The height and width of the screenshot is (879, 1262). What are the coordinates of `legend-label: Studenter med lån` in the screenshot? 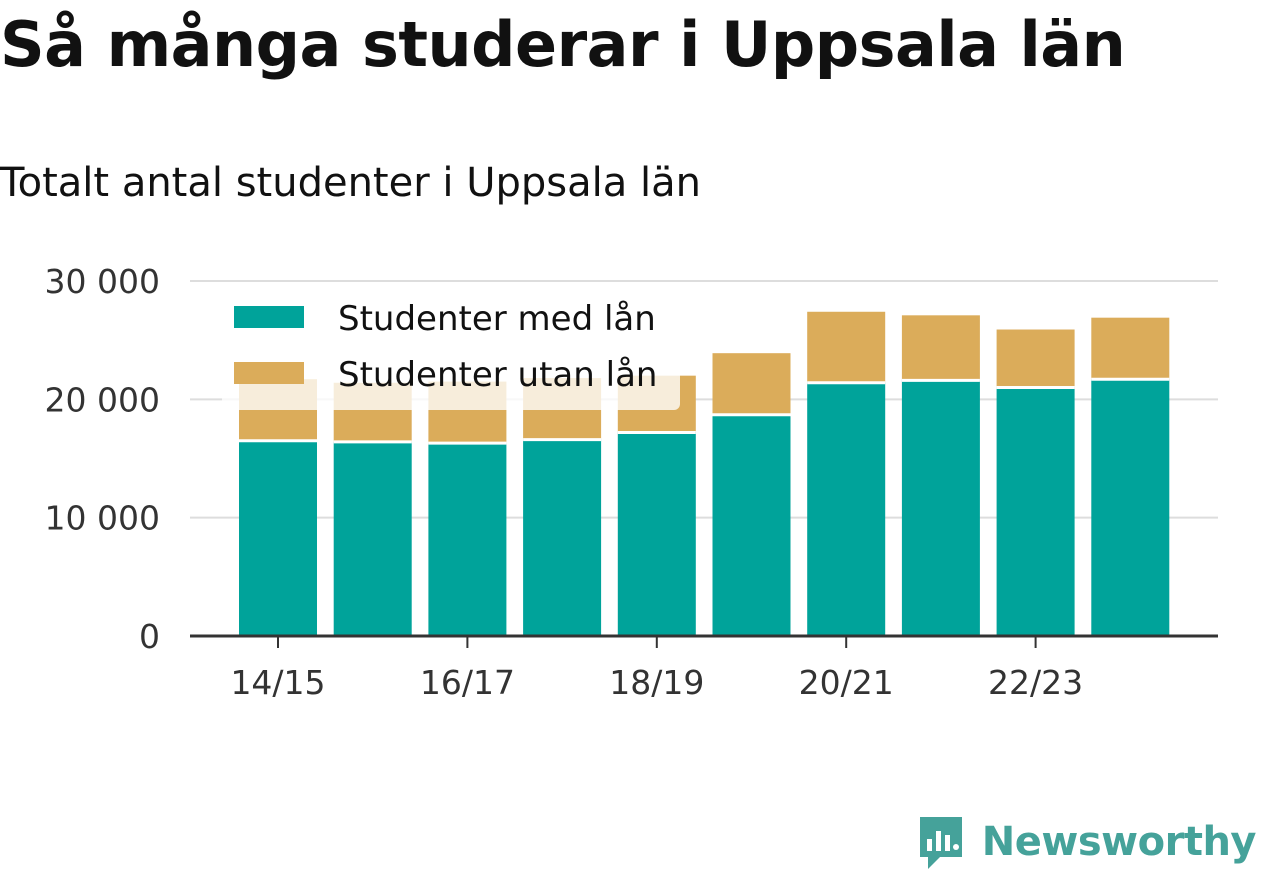 It's located at (497, 319).